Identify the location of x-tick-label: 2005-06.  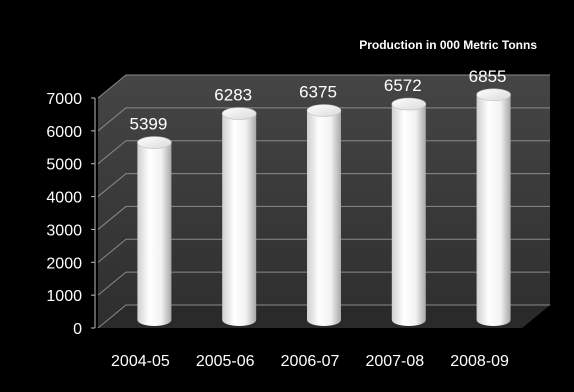
(225, 361).